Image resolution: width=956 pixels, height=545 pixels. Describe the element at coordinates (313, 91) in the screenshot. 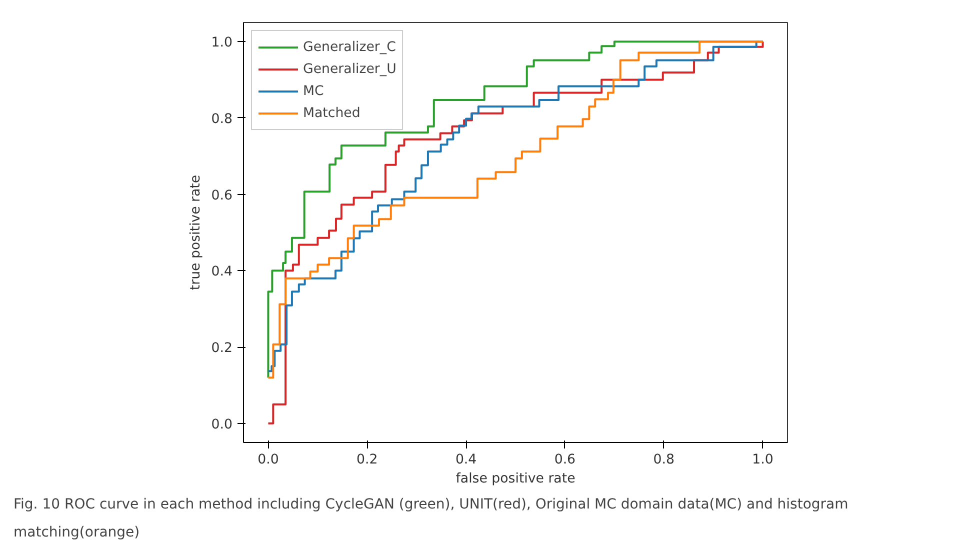

I see `legend-label: MC` at that location.